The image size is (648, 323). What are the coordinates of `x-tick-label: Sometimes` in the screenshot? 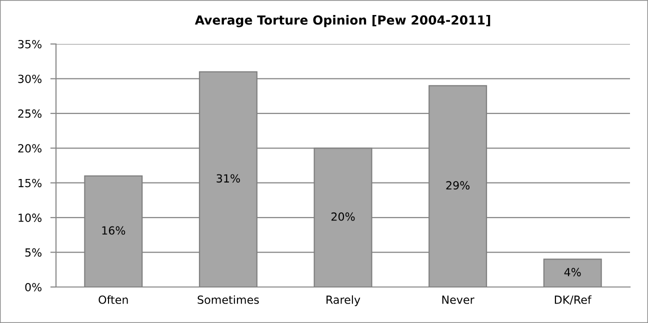 It's located at (228, 299).